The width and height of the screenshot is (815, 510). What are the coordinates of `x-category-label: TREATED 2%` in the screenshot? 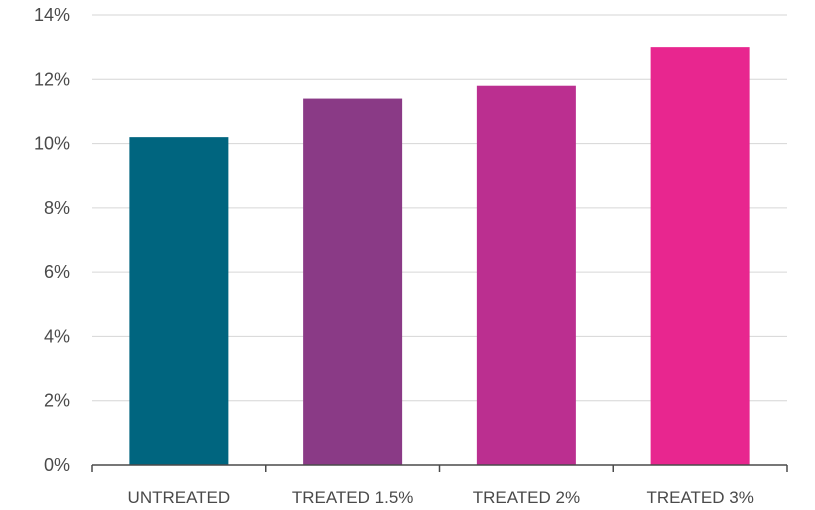 It's located at (526, 497).